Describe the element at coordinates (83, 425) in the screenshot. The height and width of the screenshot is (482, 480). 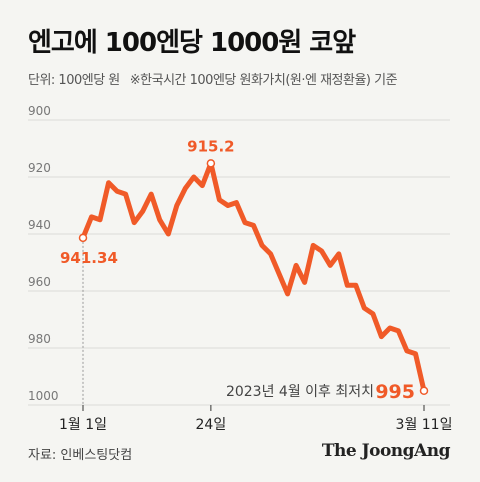
I see `x-tick-label: 1월 1일` at that location.